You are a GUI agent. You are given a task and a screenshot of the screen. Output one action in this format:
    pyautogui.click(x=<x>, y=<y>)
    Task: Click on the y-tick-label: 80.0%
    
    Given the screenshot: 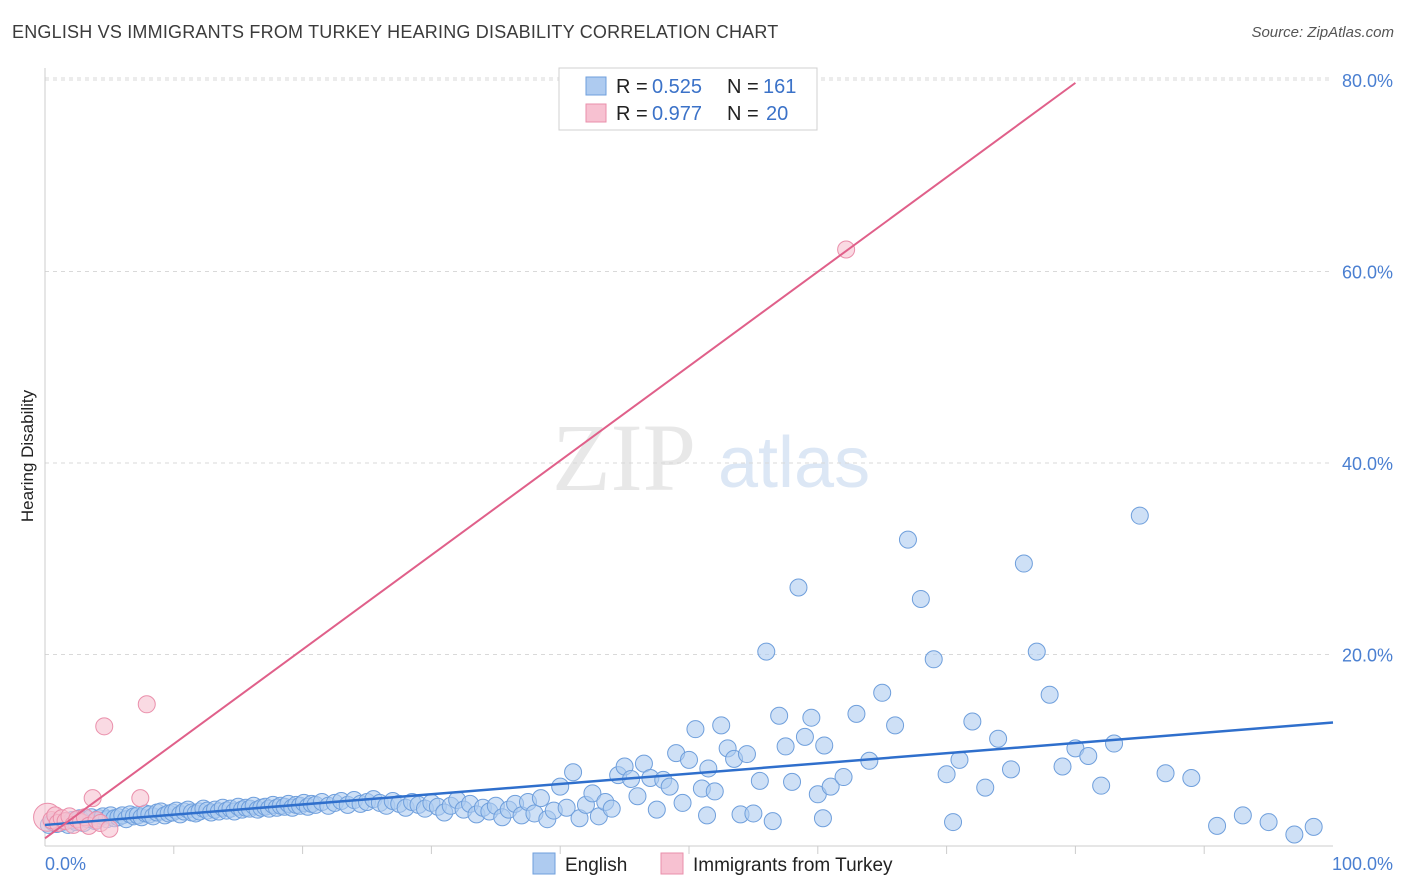 What is the action you would take?
    pyautogui.click(x=1367, y=81)
    